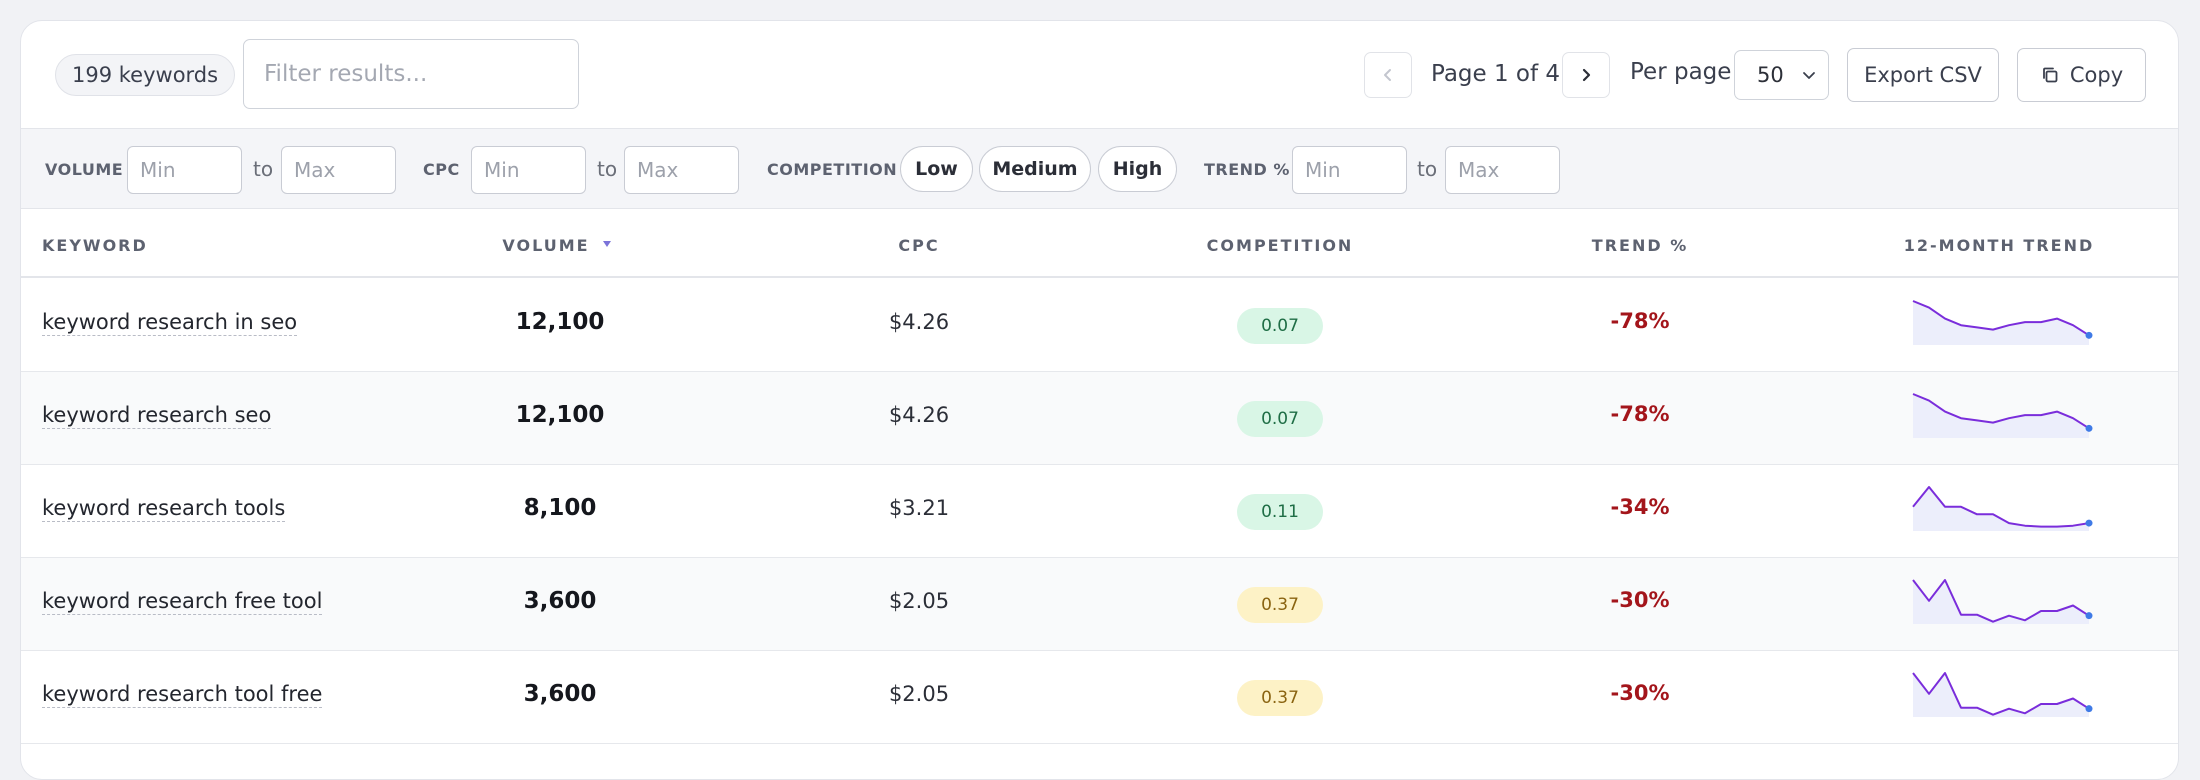 This screenshot has width=2200, height=780. What do you see at coordinates (84, 169) in the screenshot?
I see `volume-filter-label: VOLUME` at bounding box center [84, 169].